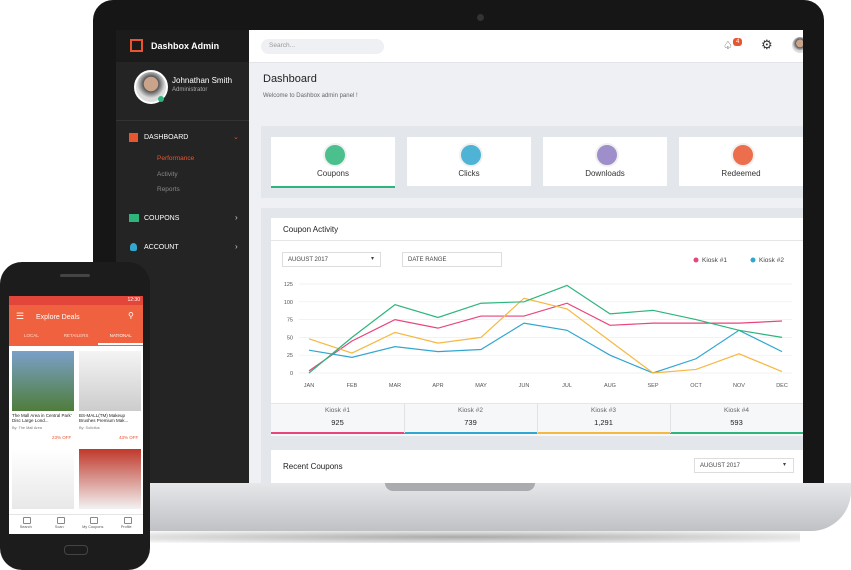 The height and width of the screenshot is (570, 851). I want to click on nav-label: My Coupons, so click(93, 527).